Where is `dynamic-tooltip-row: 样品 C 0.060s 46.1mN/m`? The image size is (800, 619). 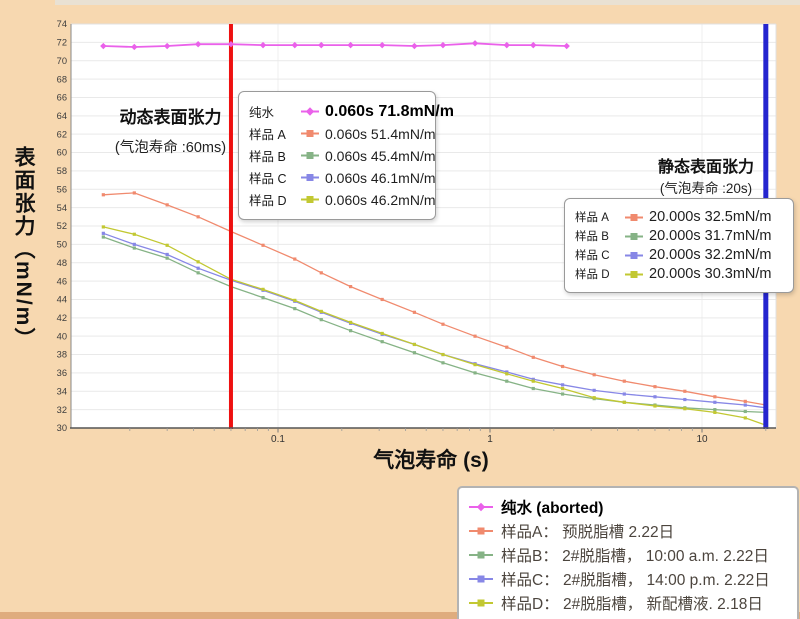
dynamic-tooltip-row: 样品 C 0.060s 46.1mN/m is located at coordinates (342, 177).